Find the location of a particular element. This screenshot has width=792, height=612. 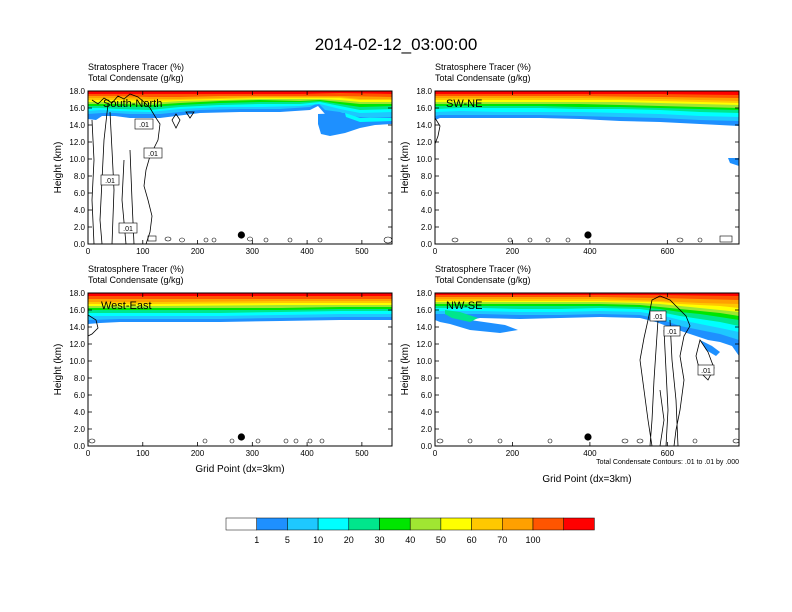

contour-label-group: .01 .01 .01 is located at coordinates (682, 343).